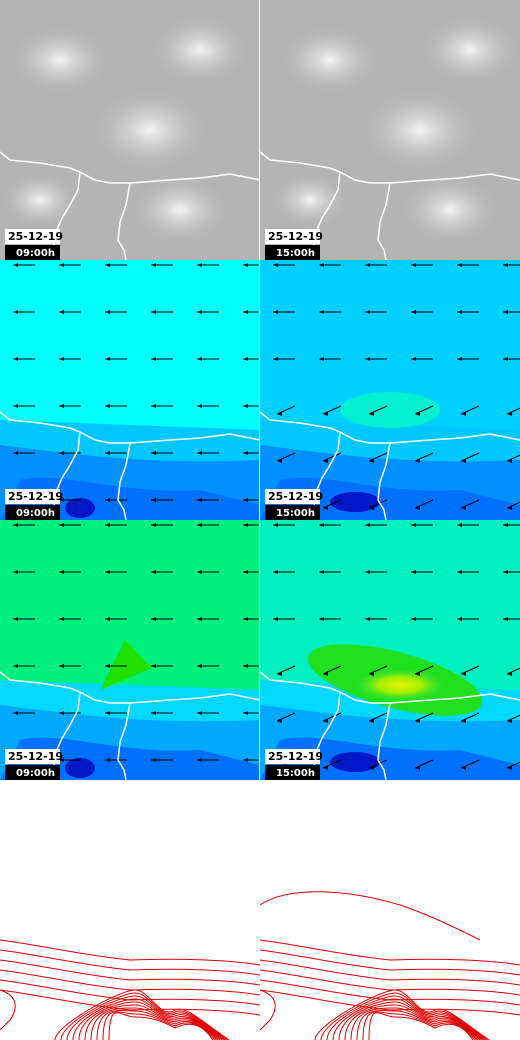 The image size is (520, 1040). What do you see at coordinates (330, 60) in the screenshot?
I see `cloud` at bounding box center [330, 60].